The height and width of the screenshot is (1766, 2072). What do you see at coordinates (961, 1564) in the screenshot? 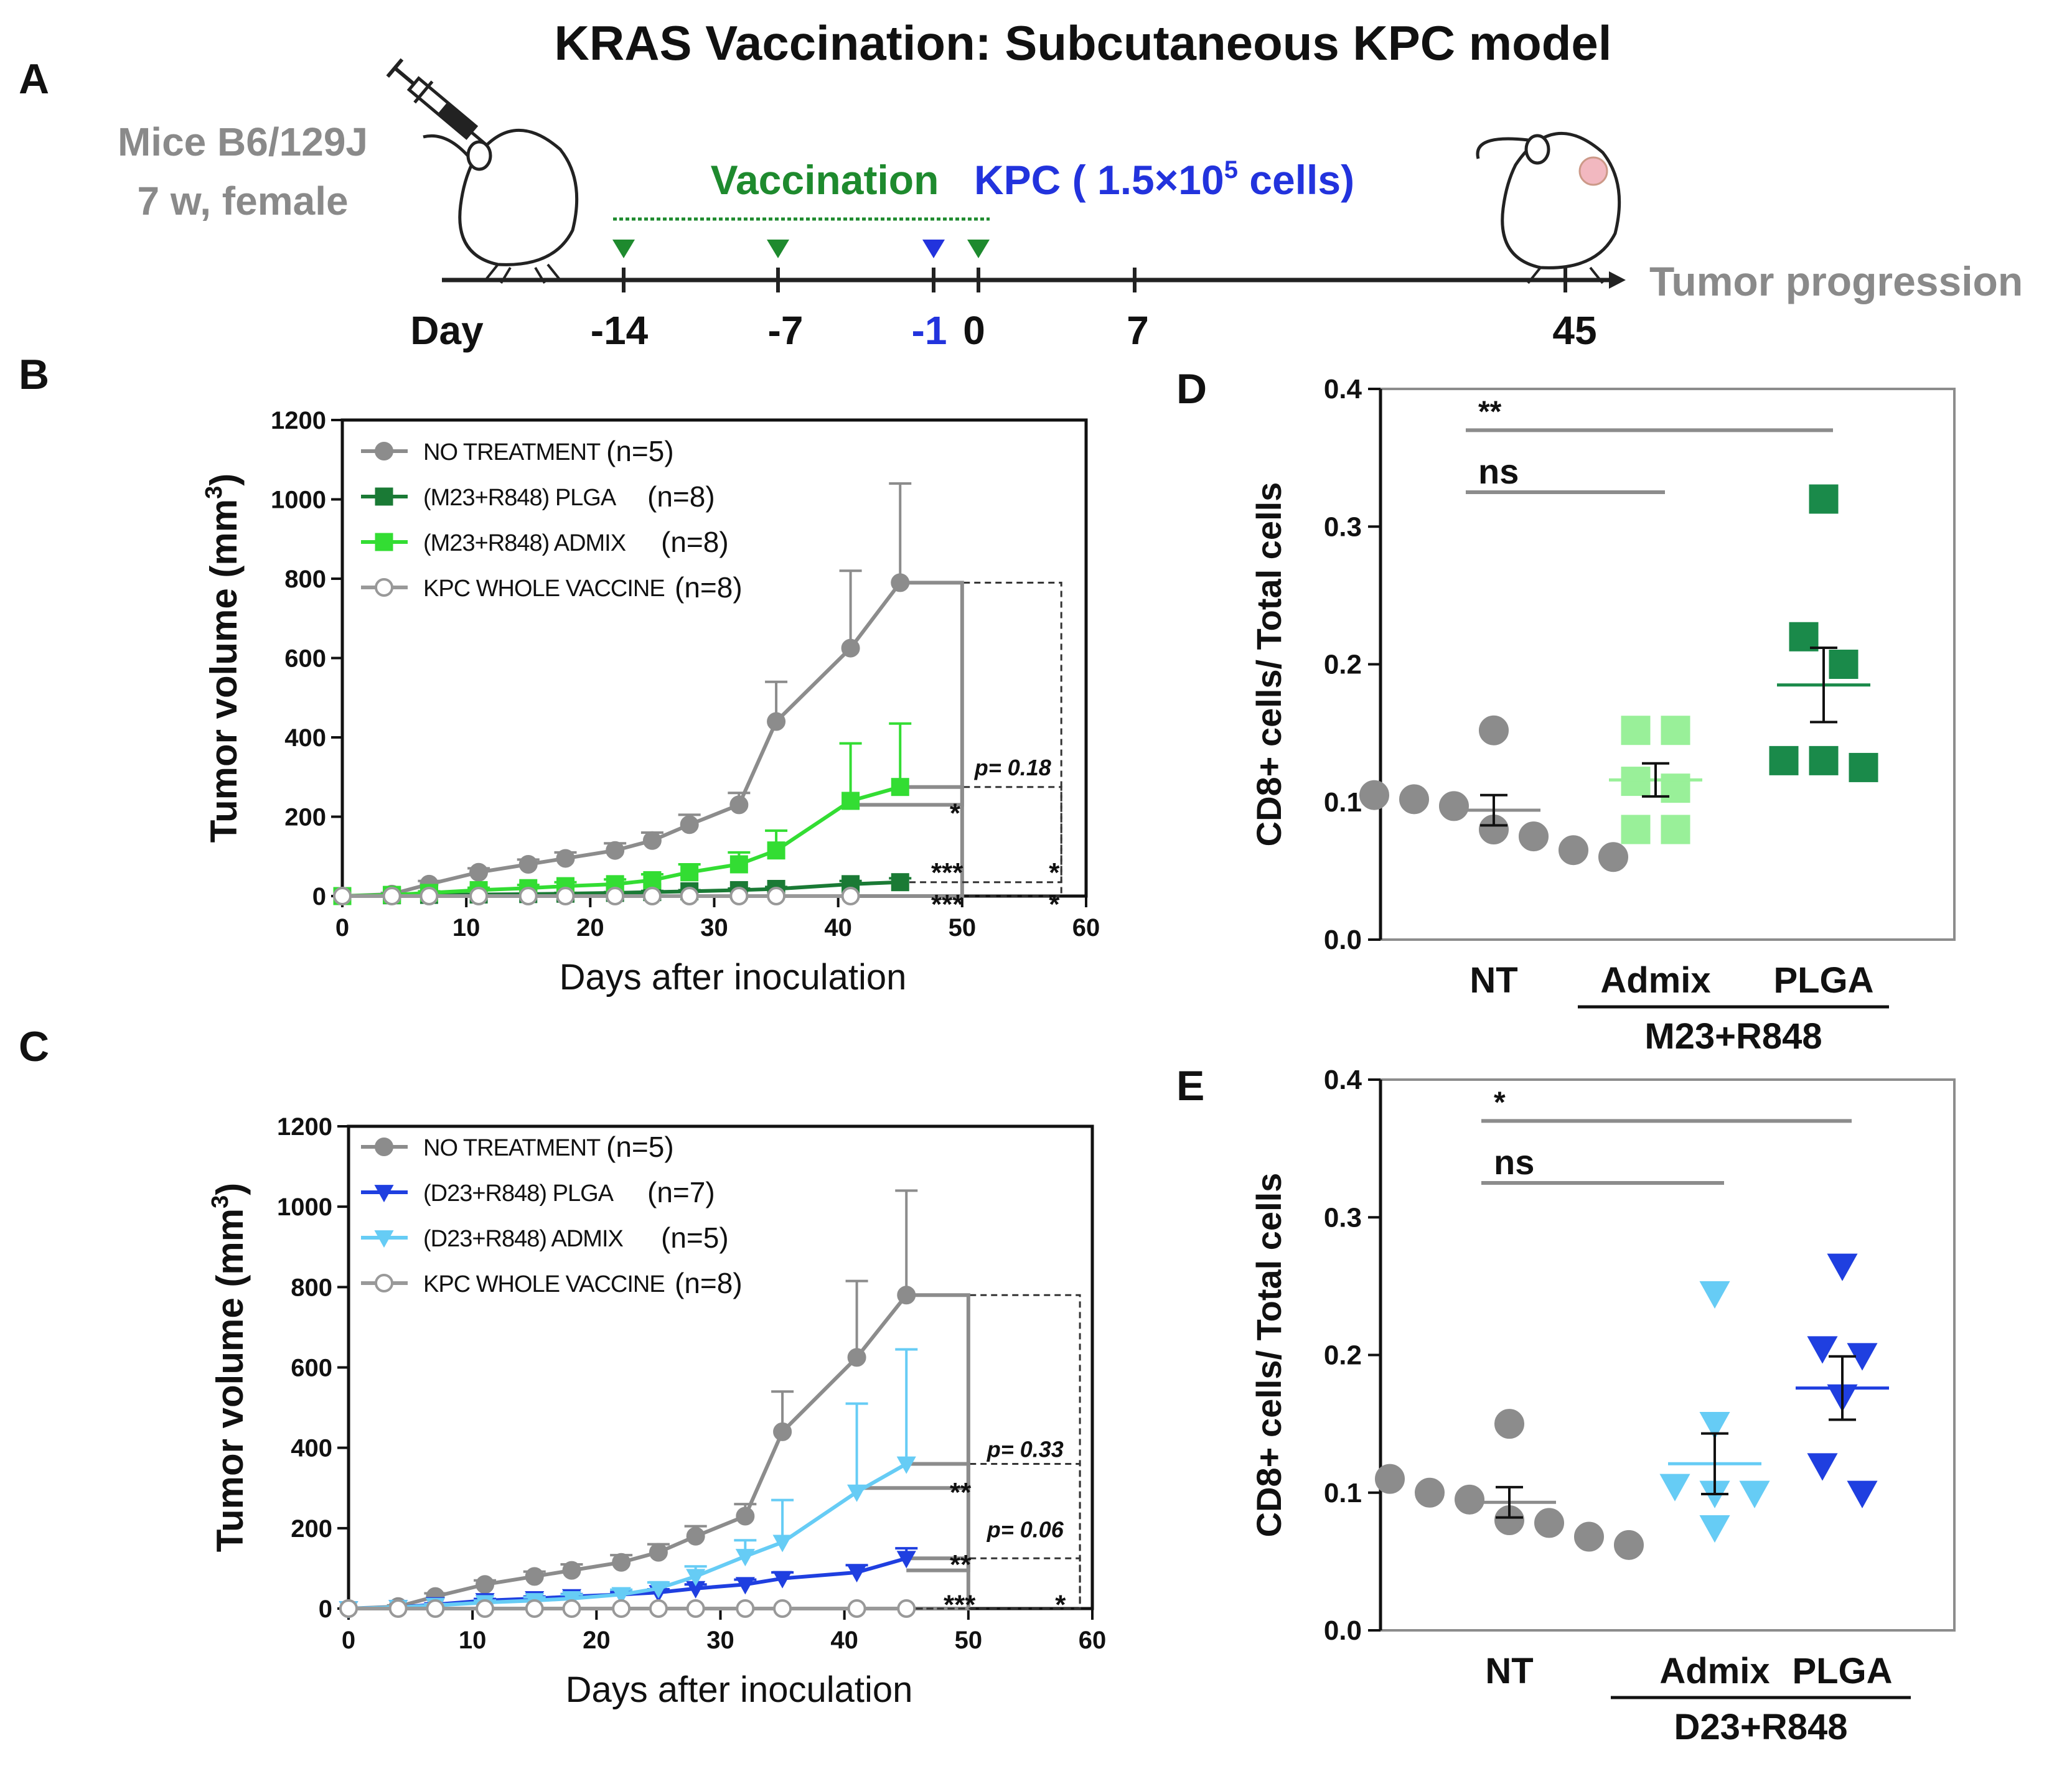
I see `significance-annotation-3: **` at bounding box center [961, 1564].